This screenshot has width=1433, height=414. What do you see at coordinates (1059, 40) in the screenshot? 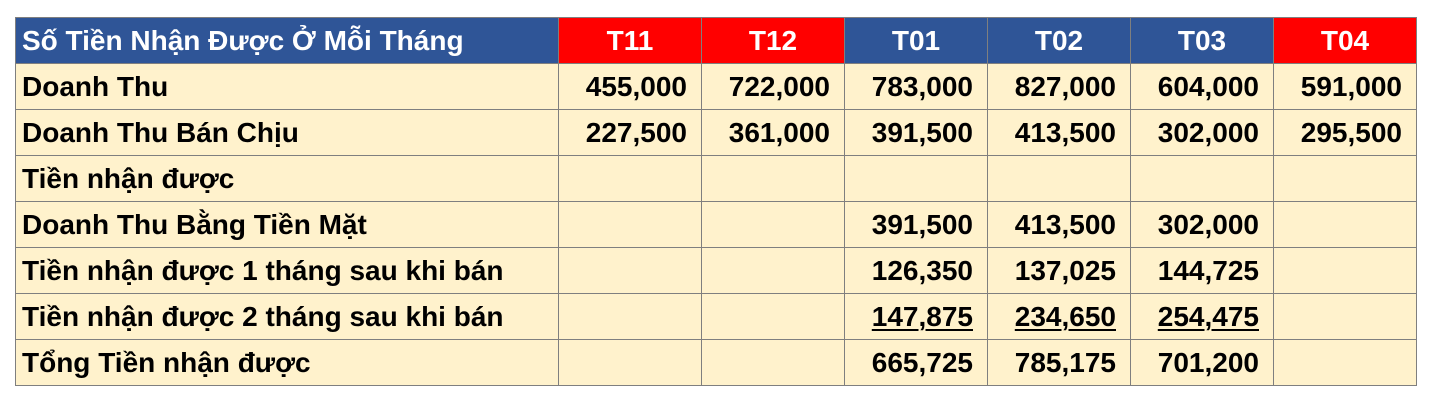
I see `month-header-cell: T02` at bounding box center [1059, 40].